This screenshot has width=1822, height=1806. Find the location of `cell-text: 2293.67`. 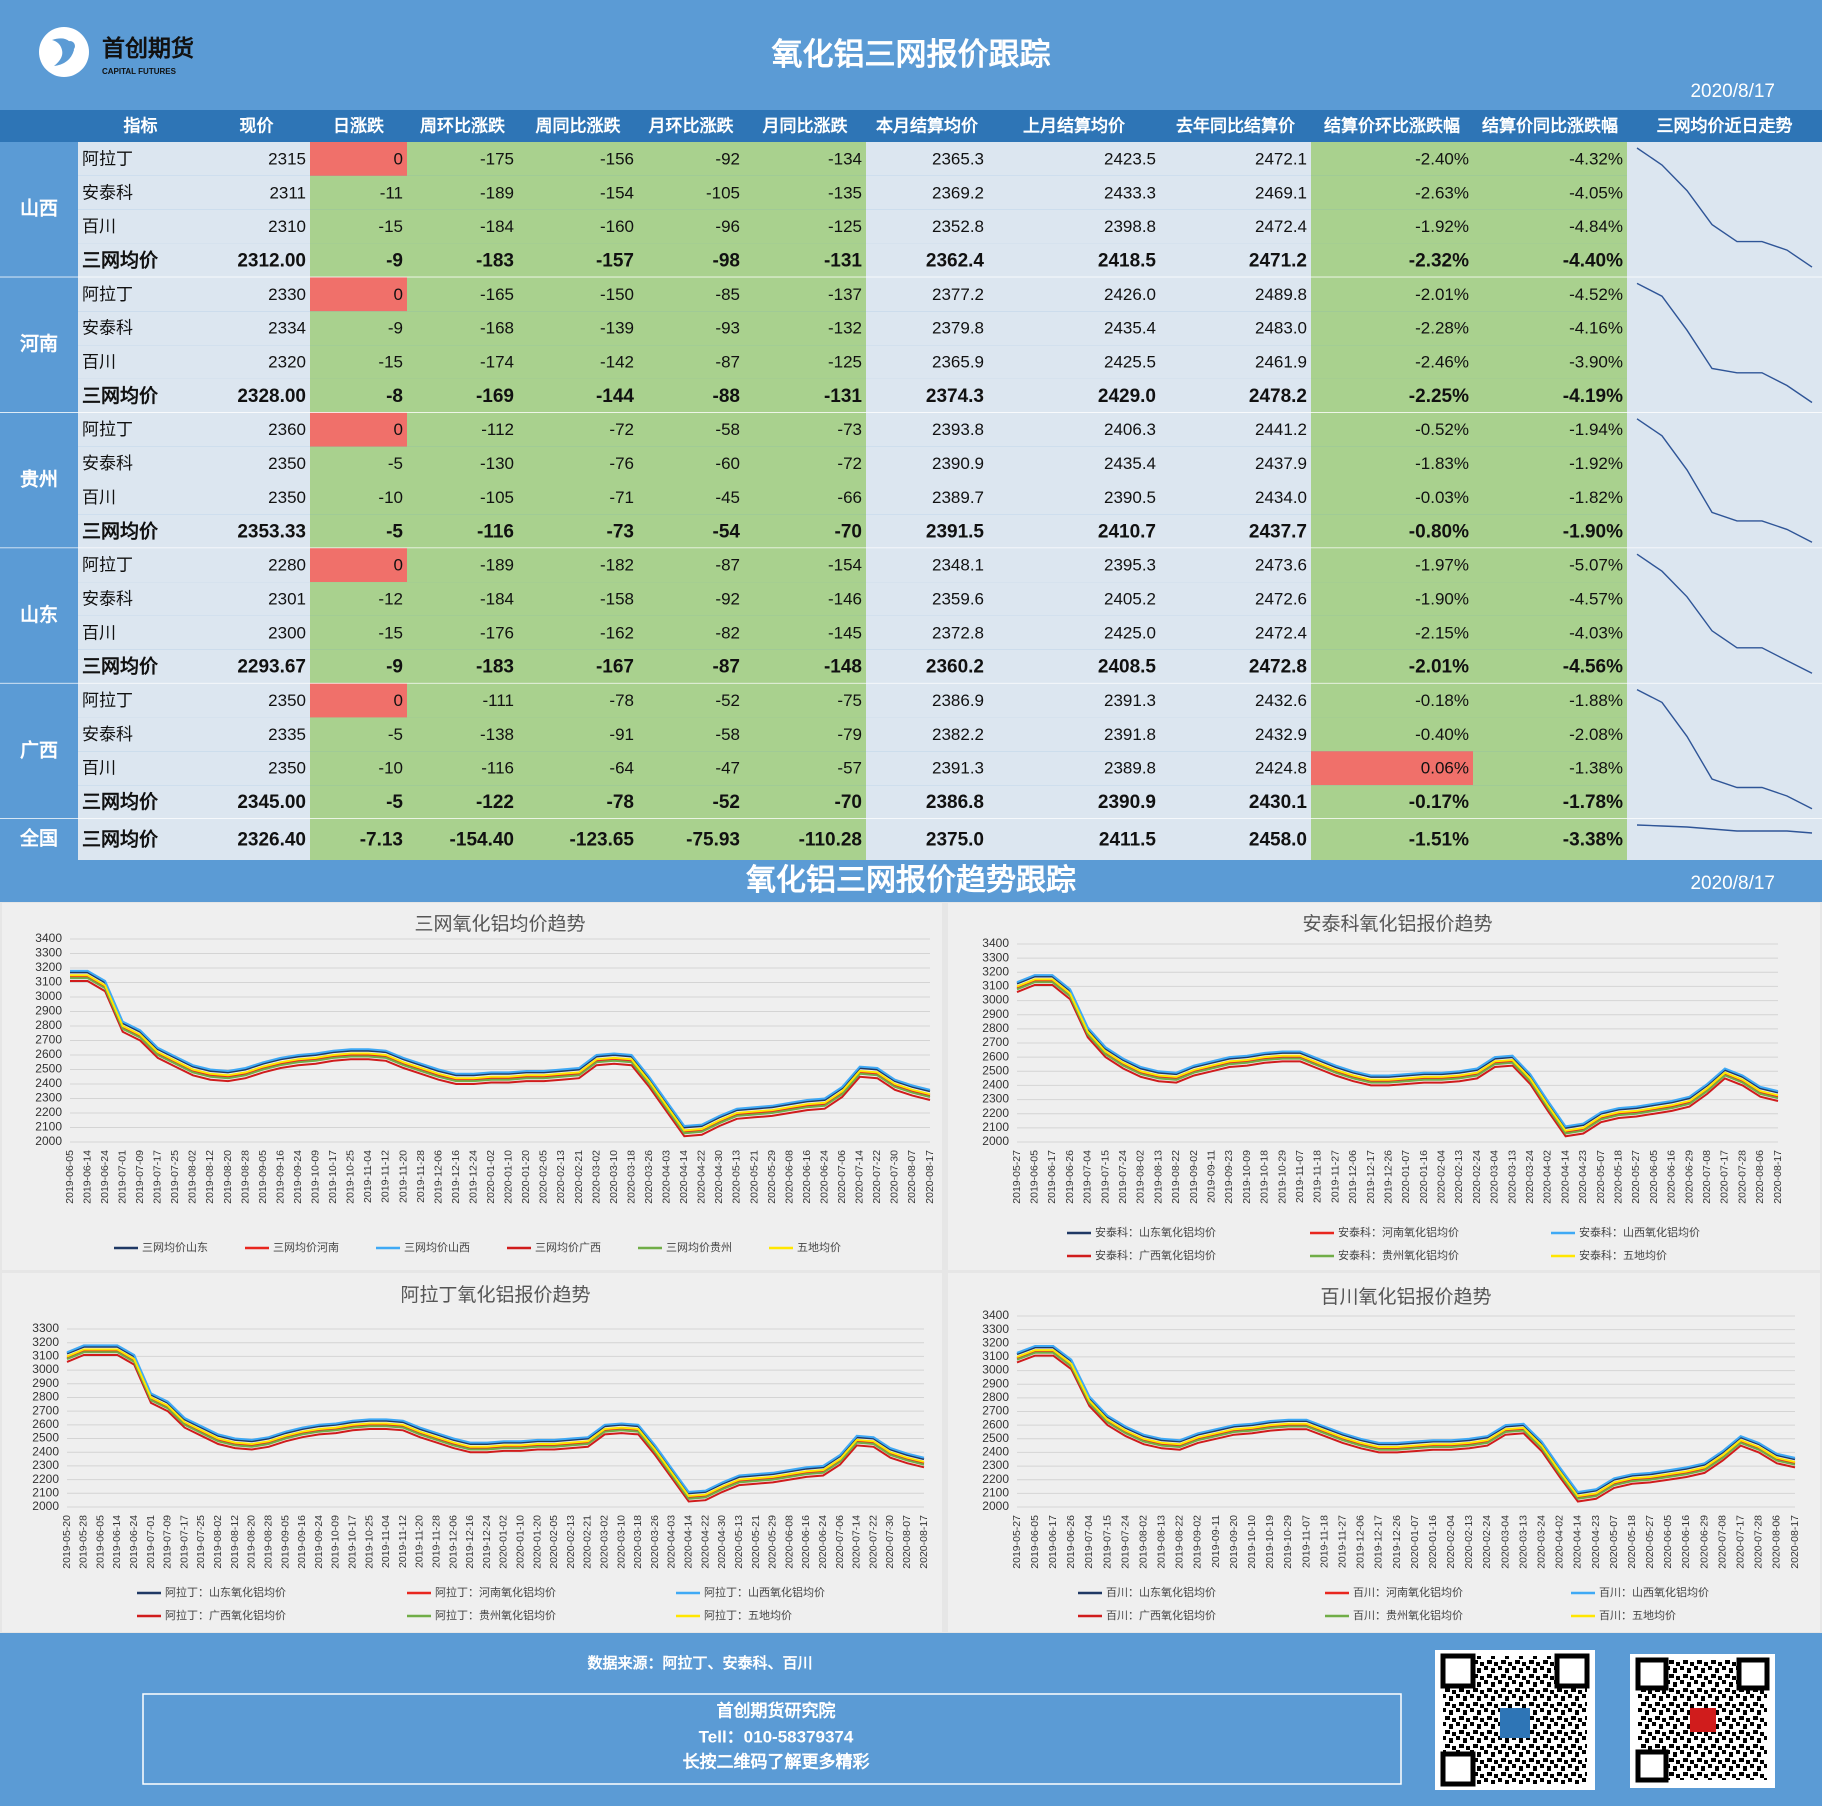

cell-text: 2293.67 is located at coordinates (271, 667).